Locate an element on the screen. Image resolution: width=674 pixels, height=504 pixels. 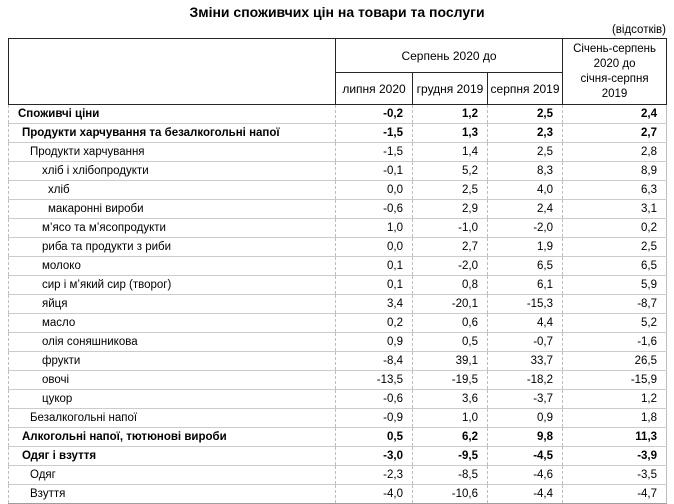
header-row-sub: липня 2020 грудня 2019 серпня 2019 is located at coordinates (338, 88).